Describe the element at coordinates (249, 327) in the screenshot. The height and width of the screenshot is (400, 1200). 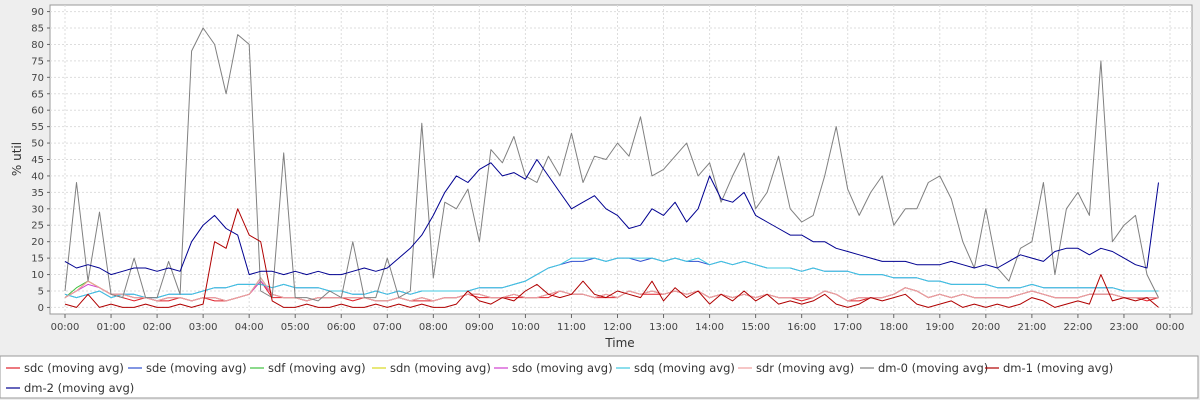
I see `x-tick-label: 04:00` at that location.